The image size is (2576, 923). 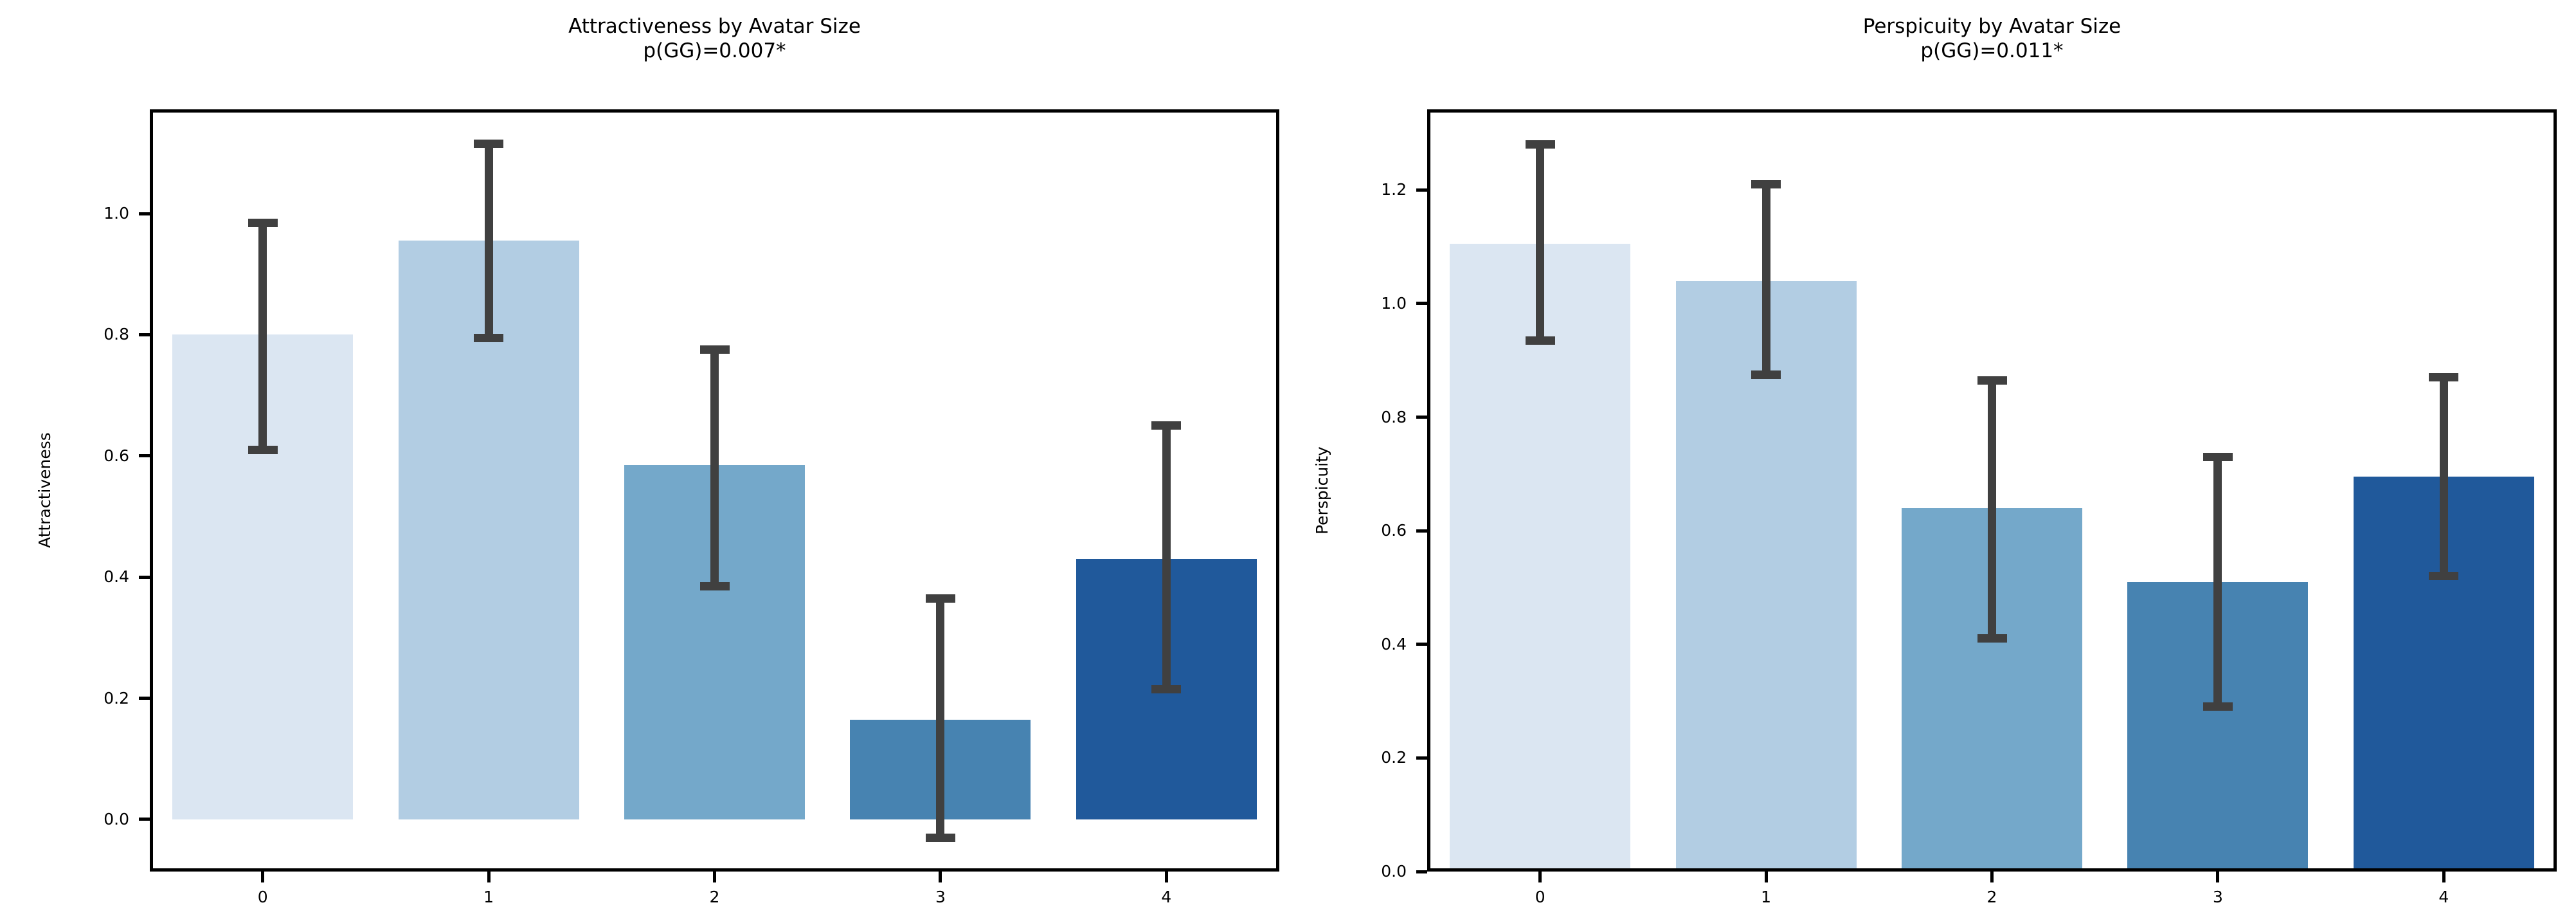 I want to click on y-tick-label: 1.2, so click(x=1394, y=190).